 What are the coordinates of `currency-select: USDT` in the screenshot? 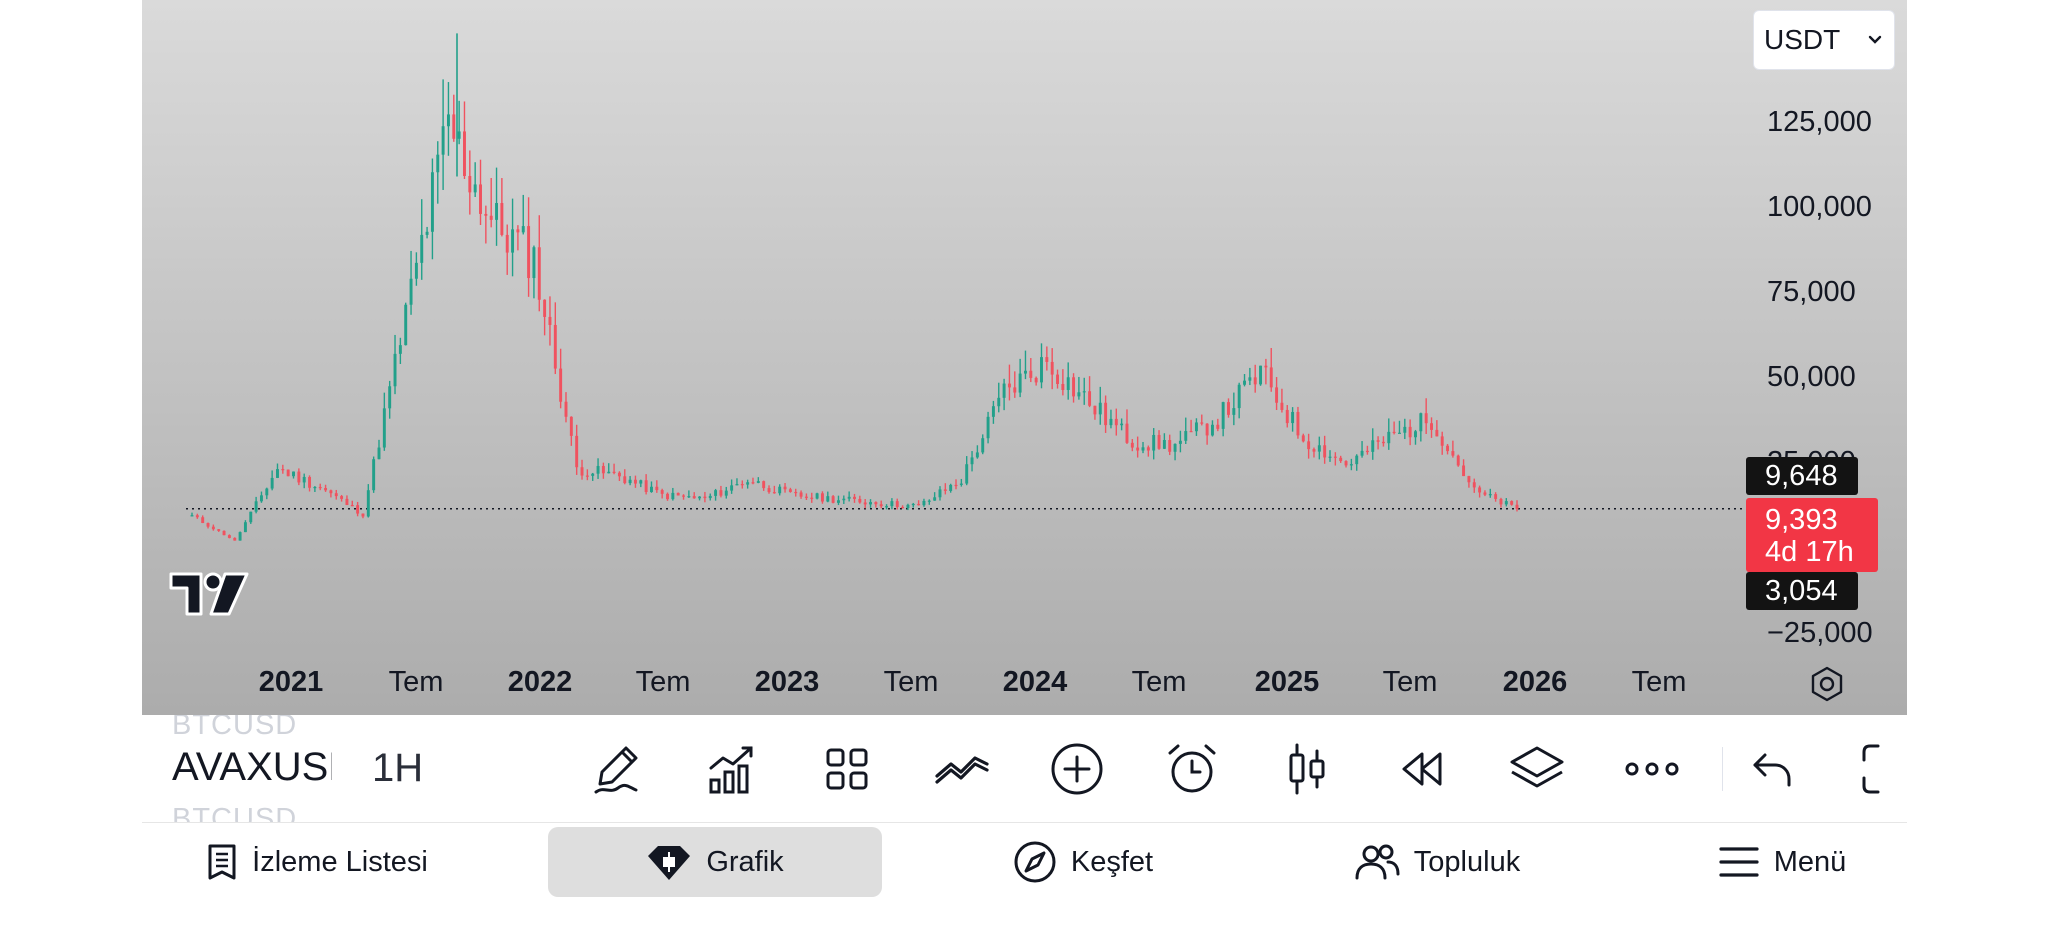 It's located at (1824, 40).